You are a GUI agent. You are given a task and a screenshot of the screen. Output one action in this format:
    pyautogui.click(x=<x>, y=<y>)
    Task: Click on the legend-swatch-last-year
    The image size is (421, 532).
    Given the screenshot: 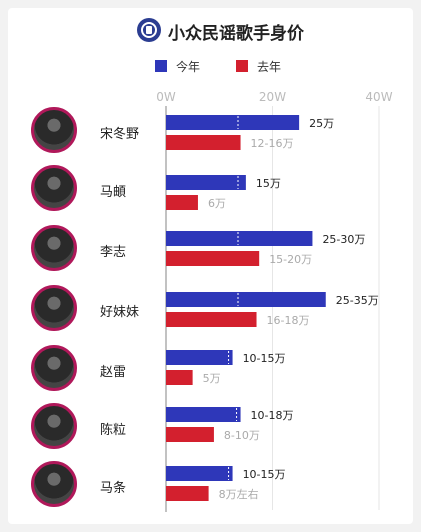 What is the action you would take?
    pyautogui.click(x=242, y=66)
    